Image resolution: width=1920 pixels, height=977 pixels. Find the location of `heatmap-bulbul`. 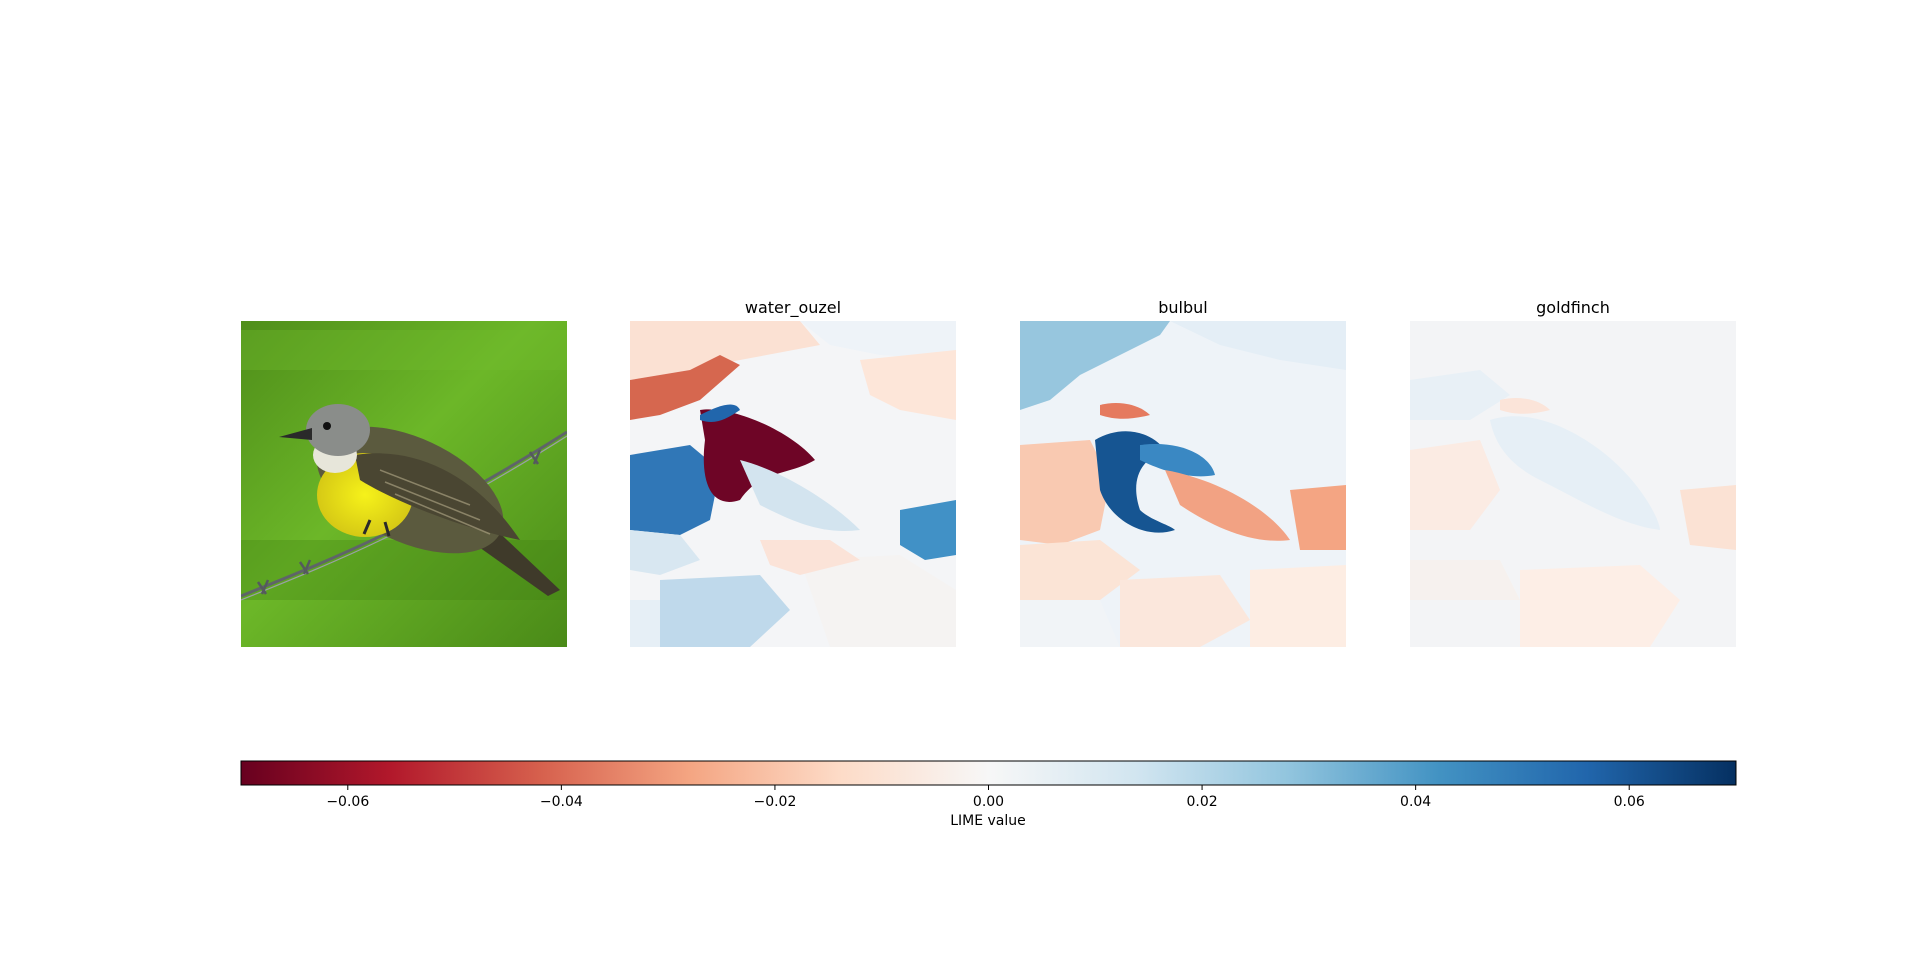

heatmap-bulbul is located at coordinates (1183, 484).